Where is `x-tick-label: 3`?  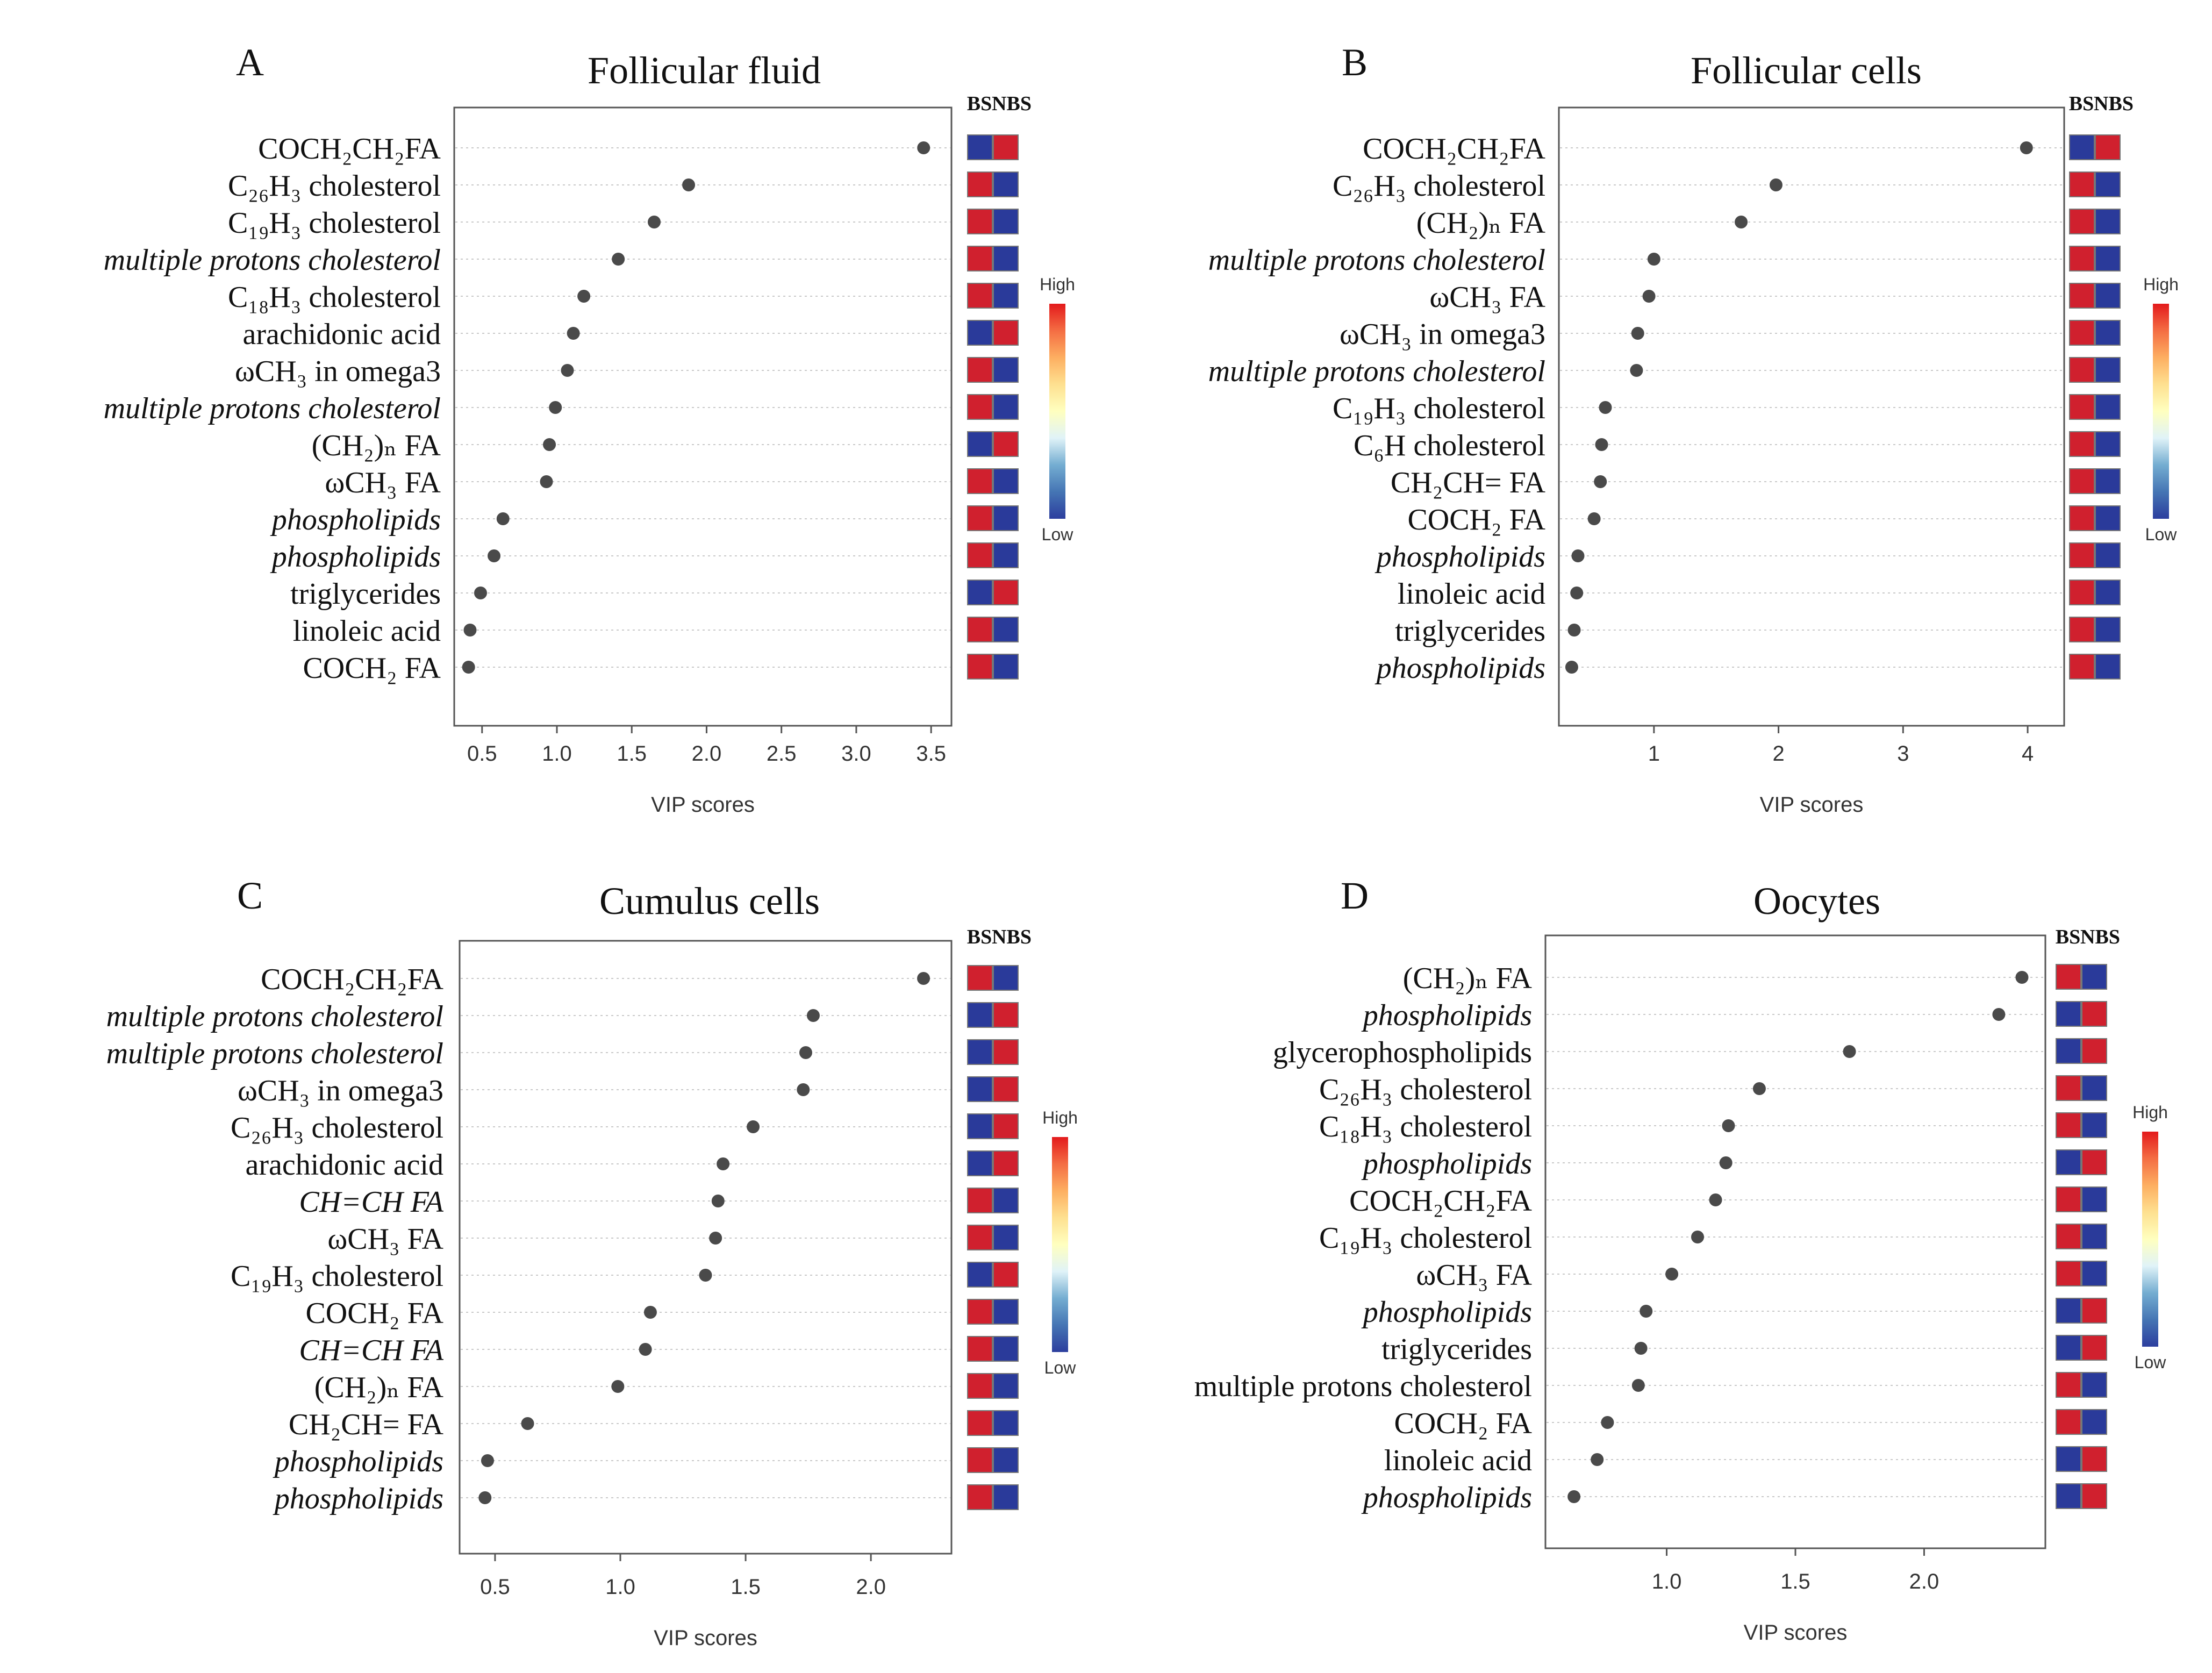
x-tick-label: 3 is located at coordinates (1903, 754).